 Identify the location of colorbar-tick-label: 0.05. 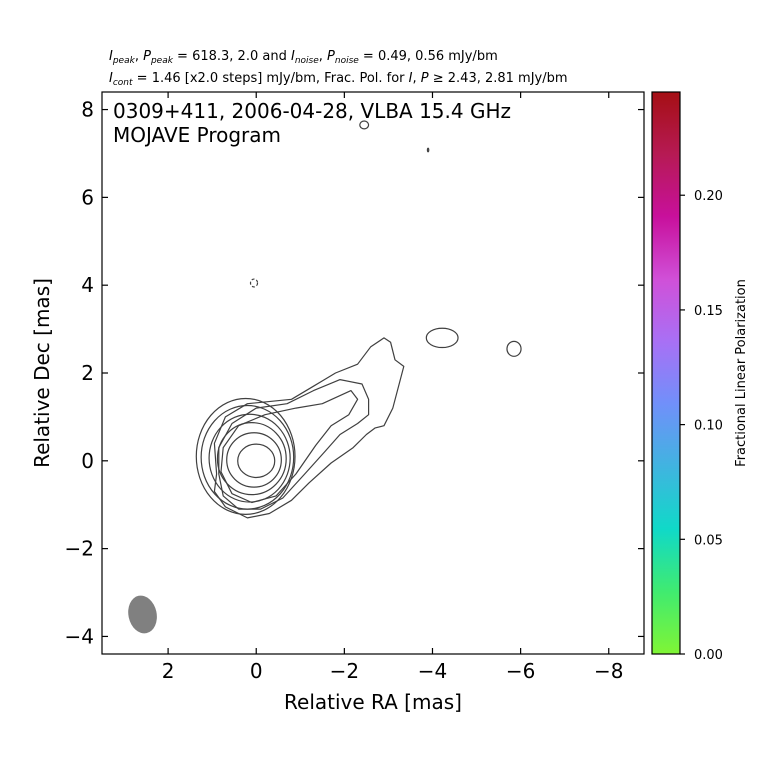
(708, 540).